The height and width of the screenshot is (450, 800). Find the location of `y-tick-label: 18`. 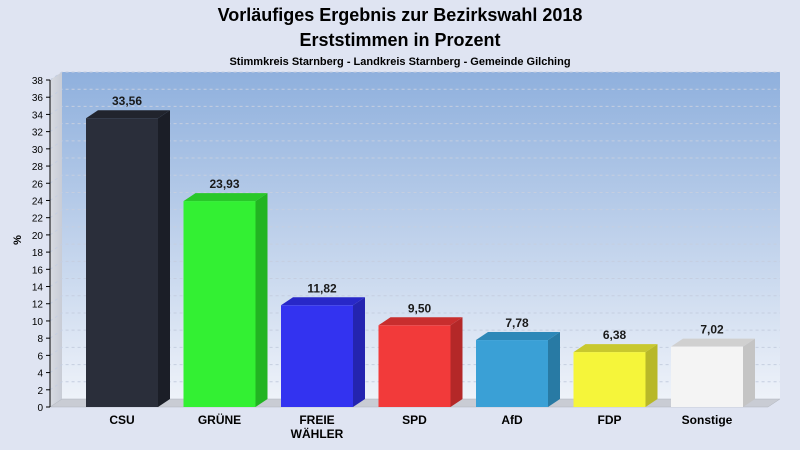

y-tick-label: 18 is located at coordinates (38, 253).